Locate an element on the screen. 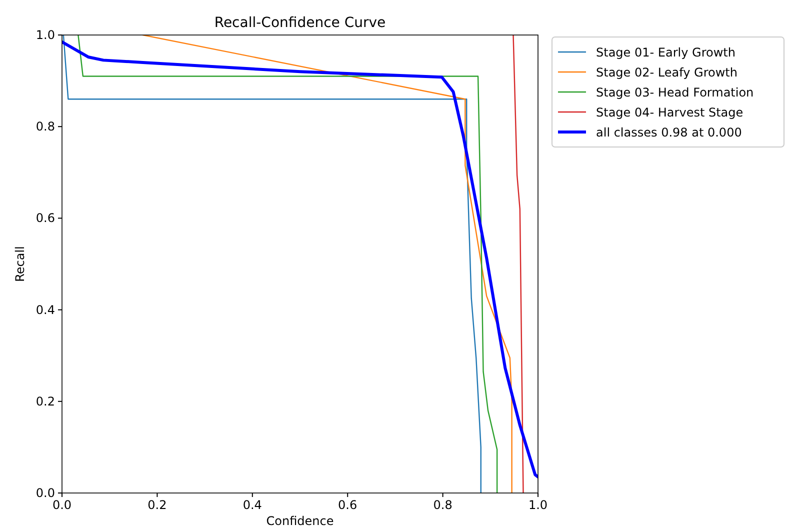  legend-label: all classes 0.98 at 0.000 is located at coordinates (669, 133).